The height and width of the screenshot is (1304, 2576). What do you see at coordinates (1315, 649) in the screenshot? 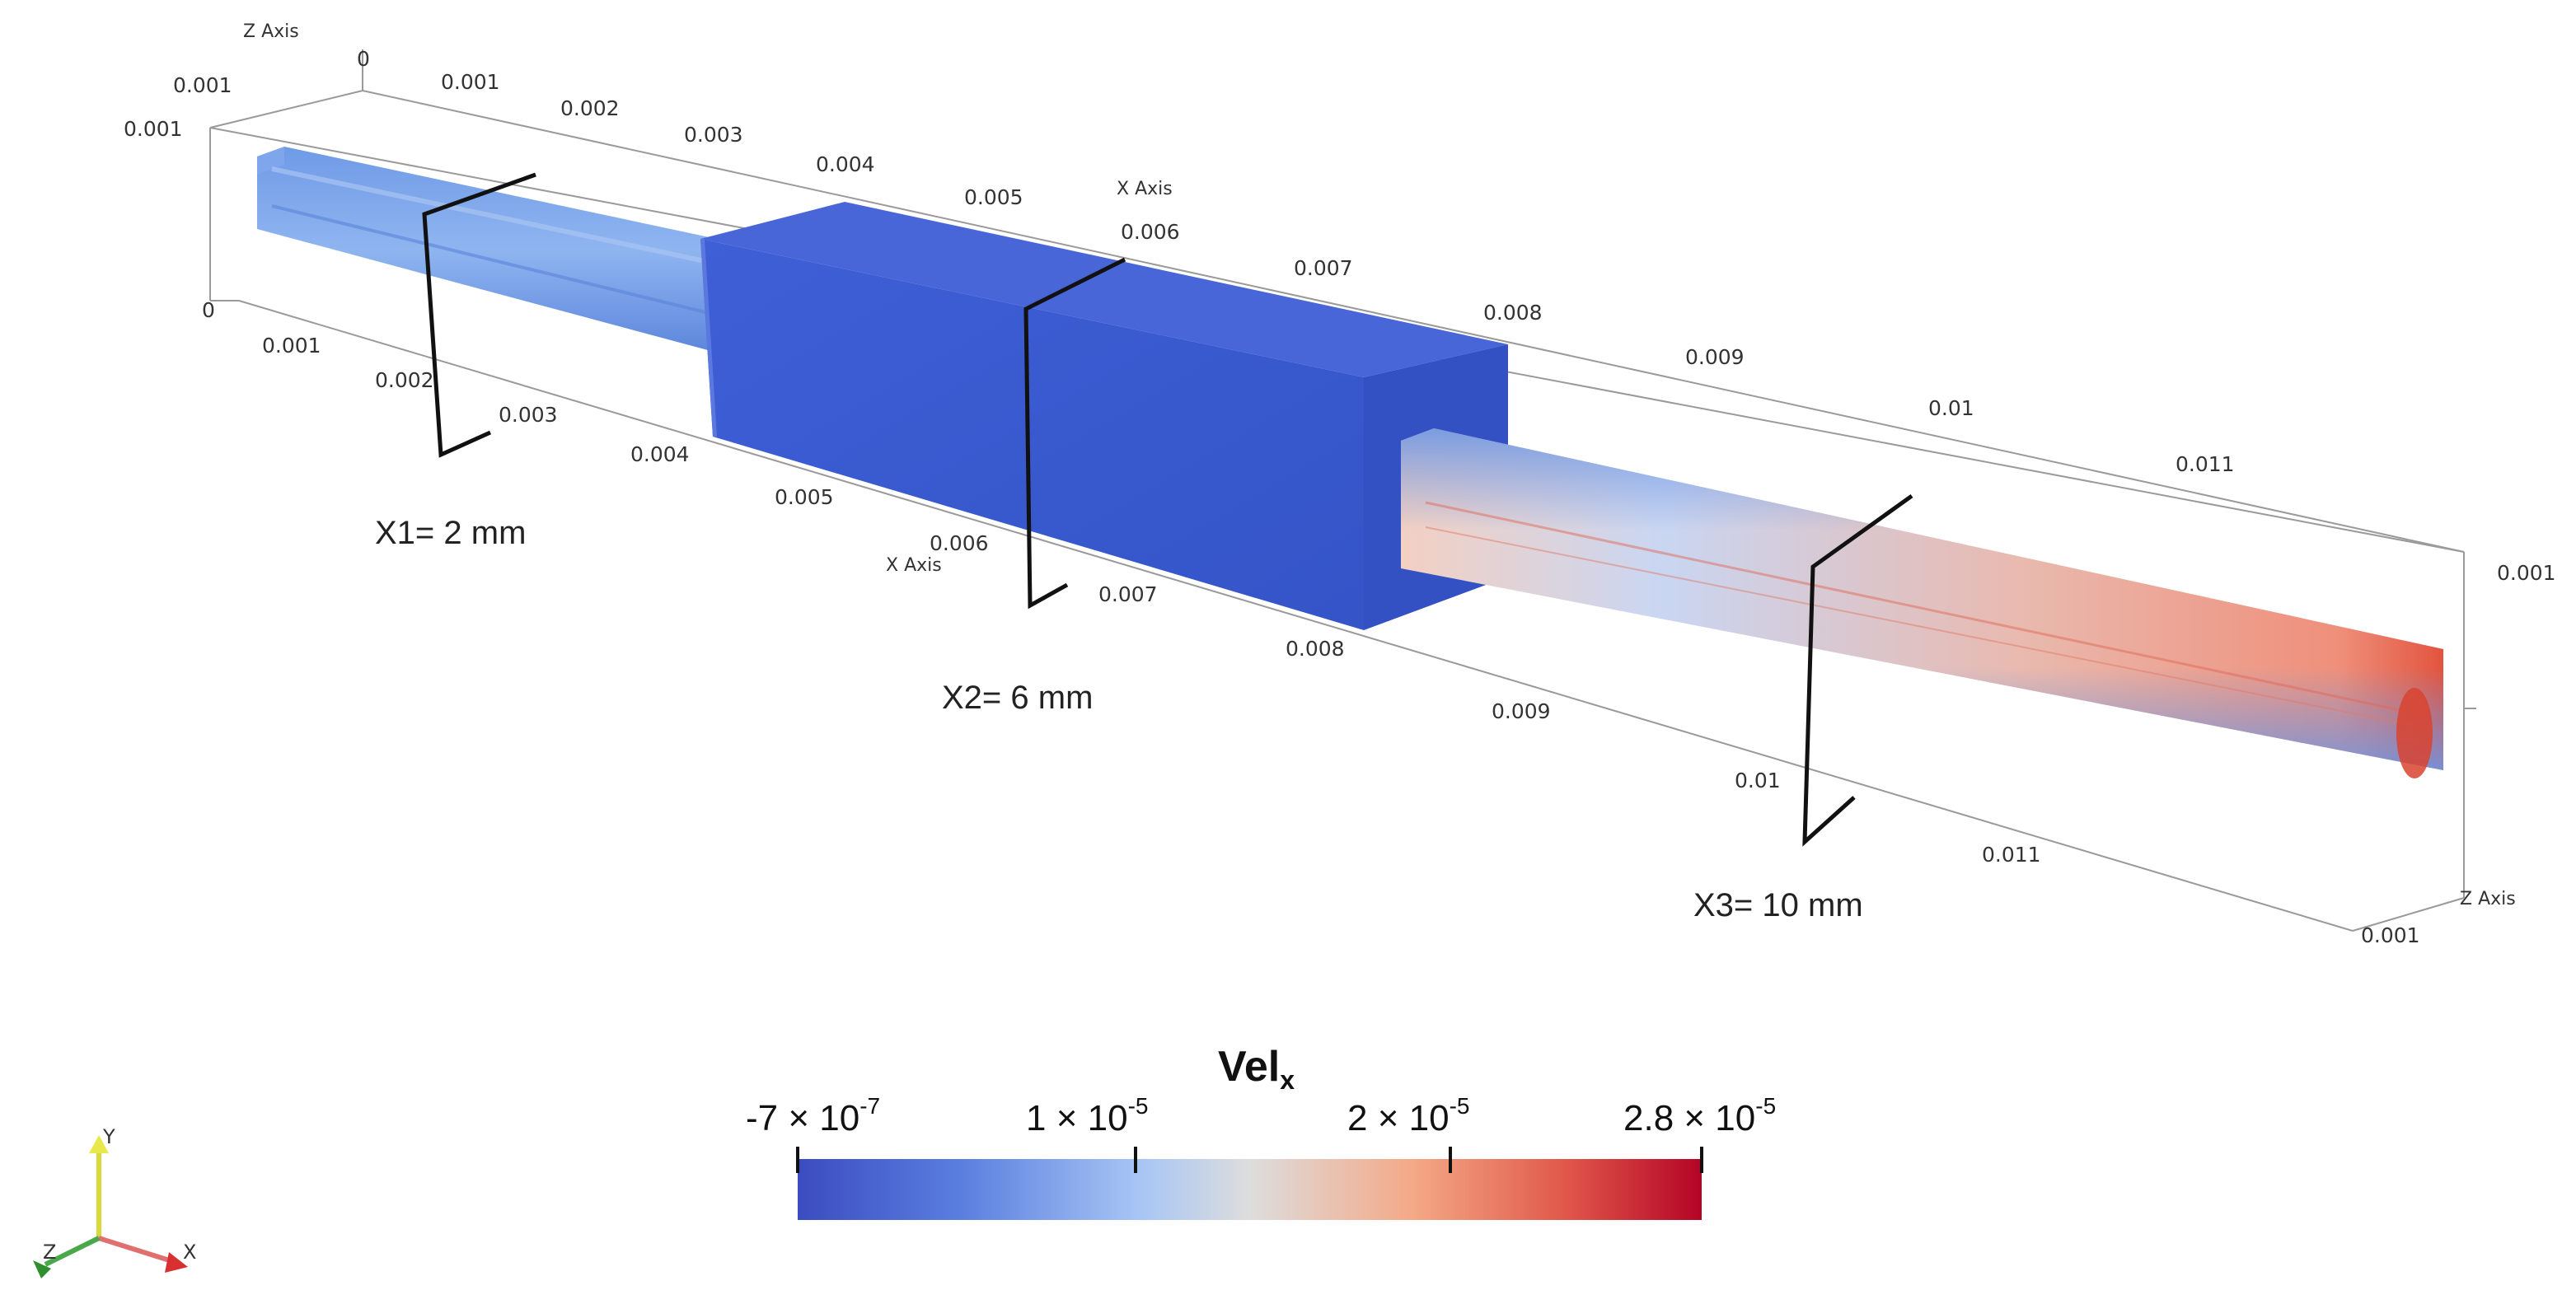
I see `bottom-tick-8: 0.008` at bounding box center [1315, 649].